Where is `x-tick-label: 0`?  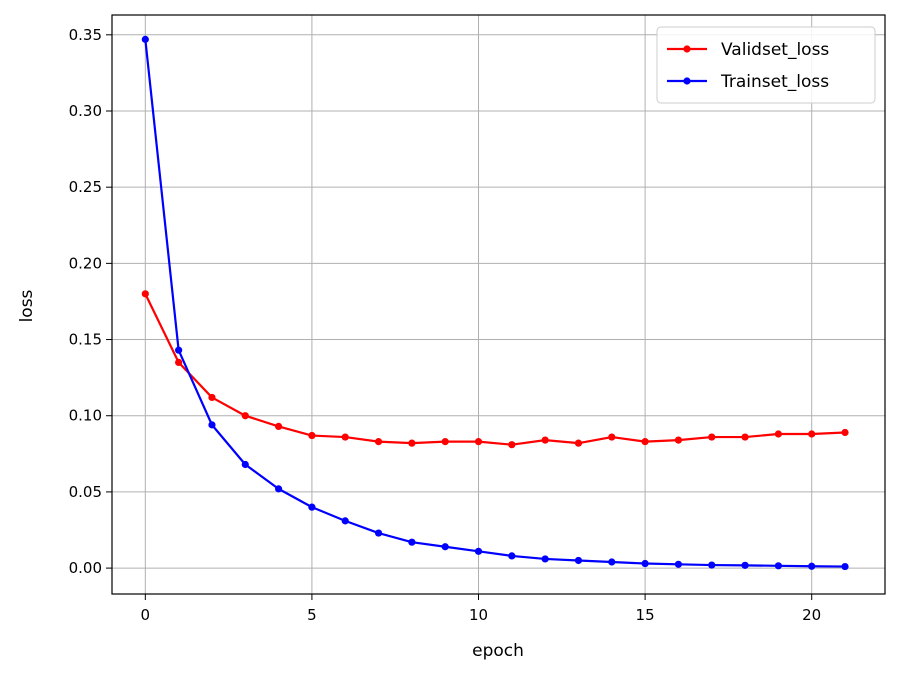
x-tick-label: 0 is located at coordinates (146, 615).